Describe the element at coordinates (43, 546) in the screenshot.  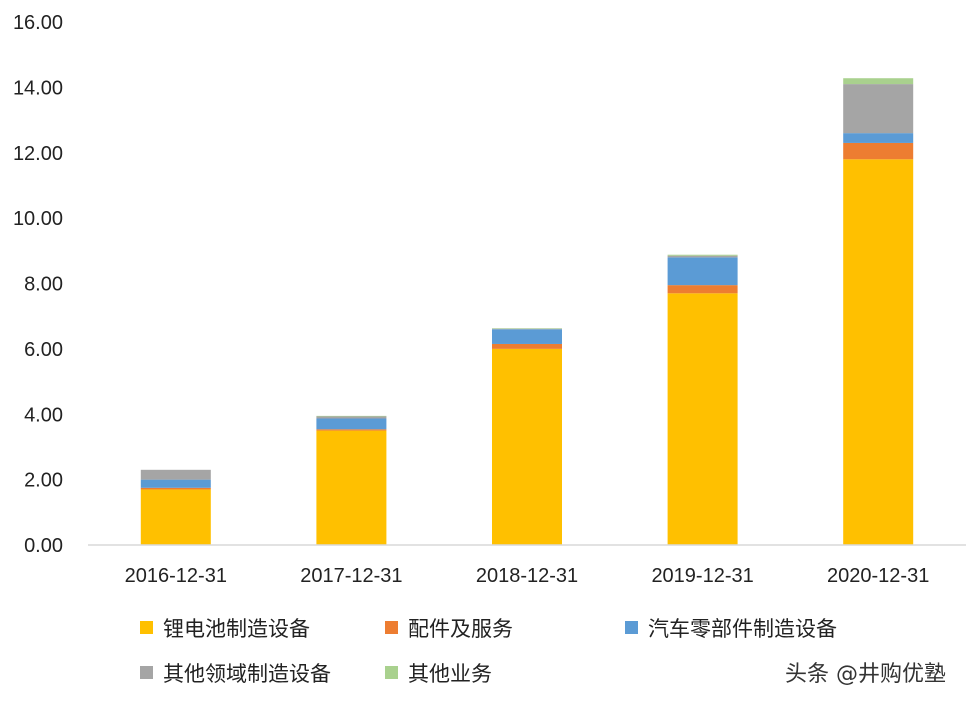
I see `y-tick-label: 0.00` at that location.